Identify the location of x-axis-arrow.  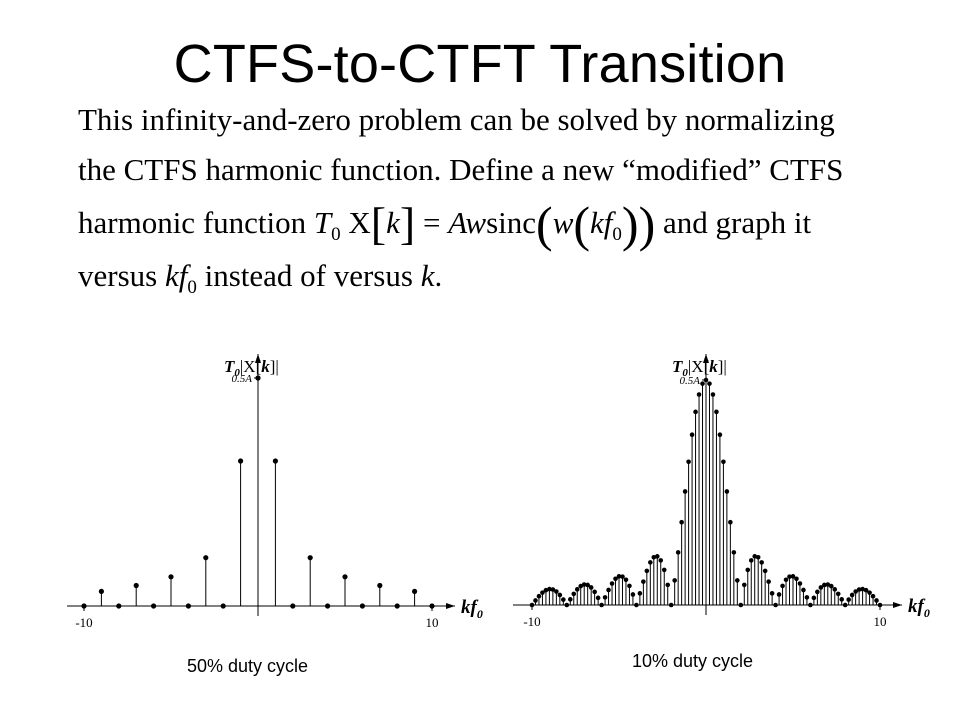
(450, 606).